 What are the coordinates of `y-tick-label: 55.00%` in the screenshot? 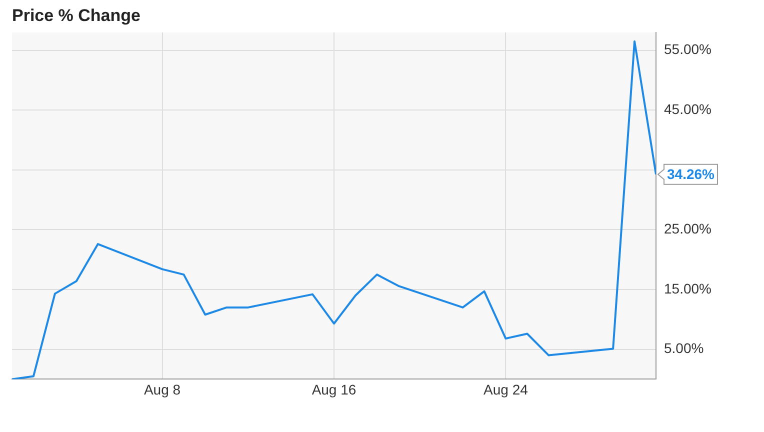 It's located at (688, 49).